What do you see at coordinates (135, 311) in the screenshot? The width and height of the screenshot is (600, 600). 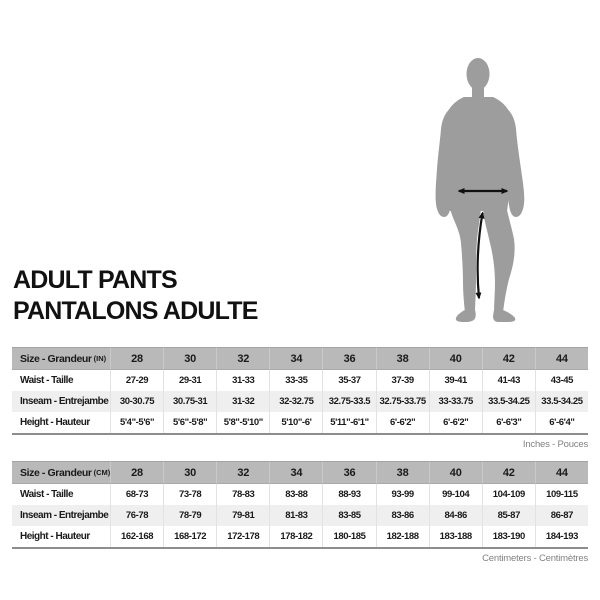 I see `title-line-fr: PANTALONS ADULTE` at bounding box center [135, 311].